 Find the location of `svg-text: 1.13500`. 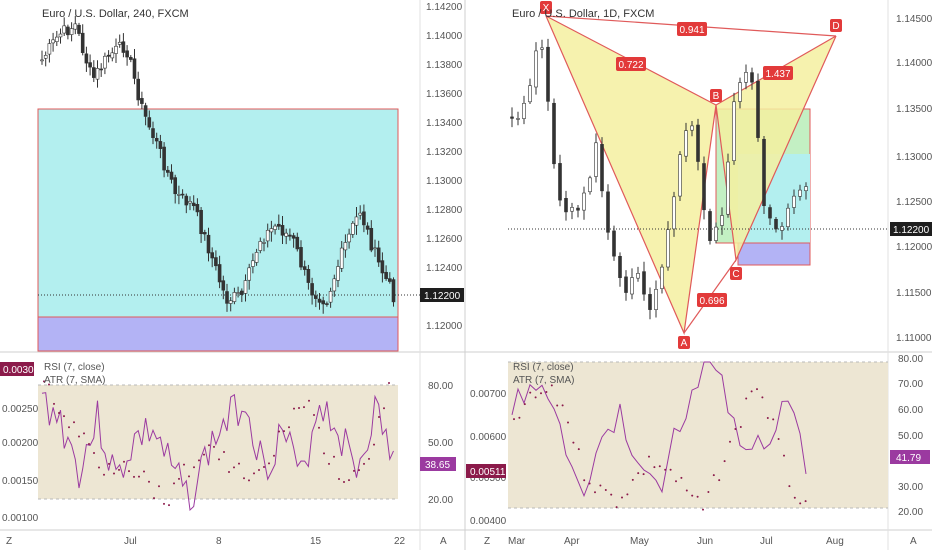

svg-text: 1.13500 is located at coordinates (914, 109).